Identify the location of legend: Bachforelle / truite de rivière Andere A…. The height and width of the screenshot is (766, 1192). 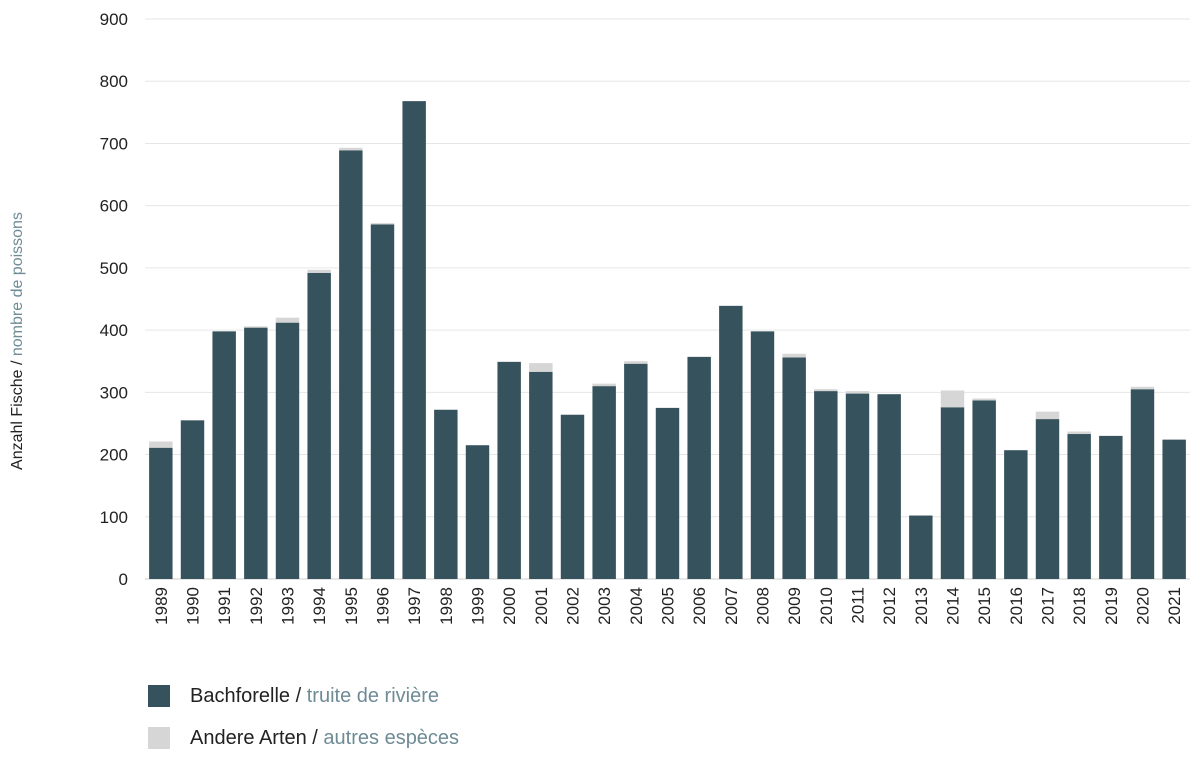
(303, 724).